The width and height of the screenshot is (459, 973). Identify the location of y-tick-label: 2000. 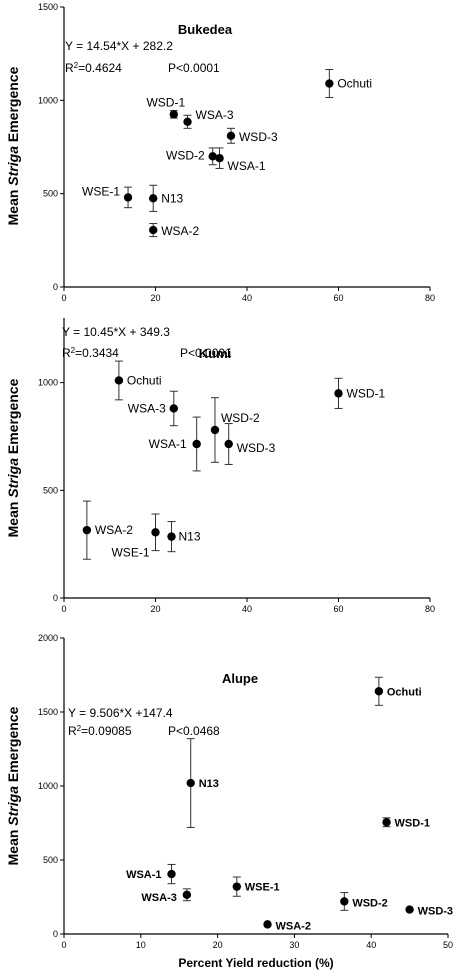
(48, 638).